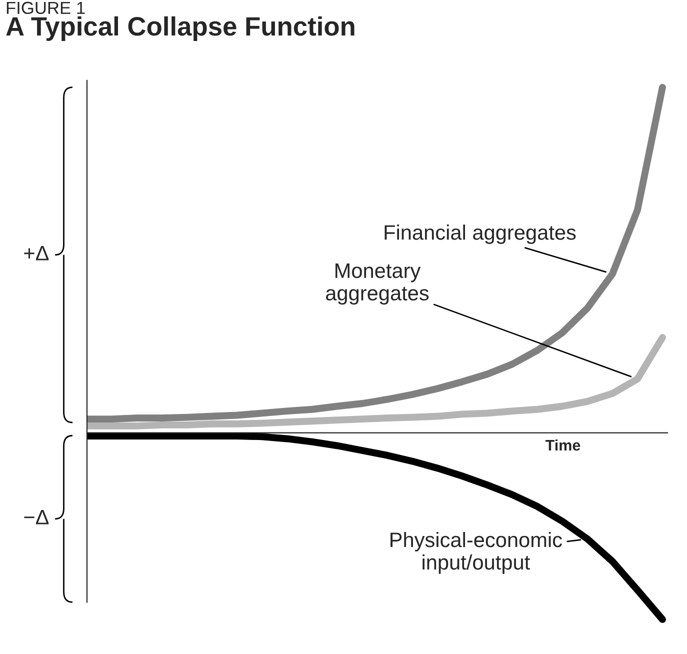  I want to click on caption: FIGURE 1, so click(45, 8).